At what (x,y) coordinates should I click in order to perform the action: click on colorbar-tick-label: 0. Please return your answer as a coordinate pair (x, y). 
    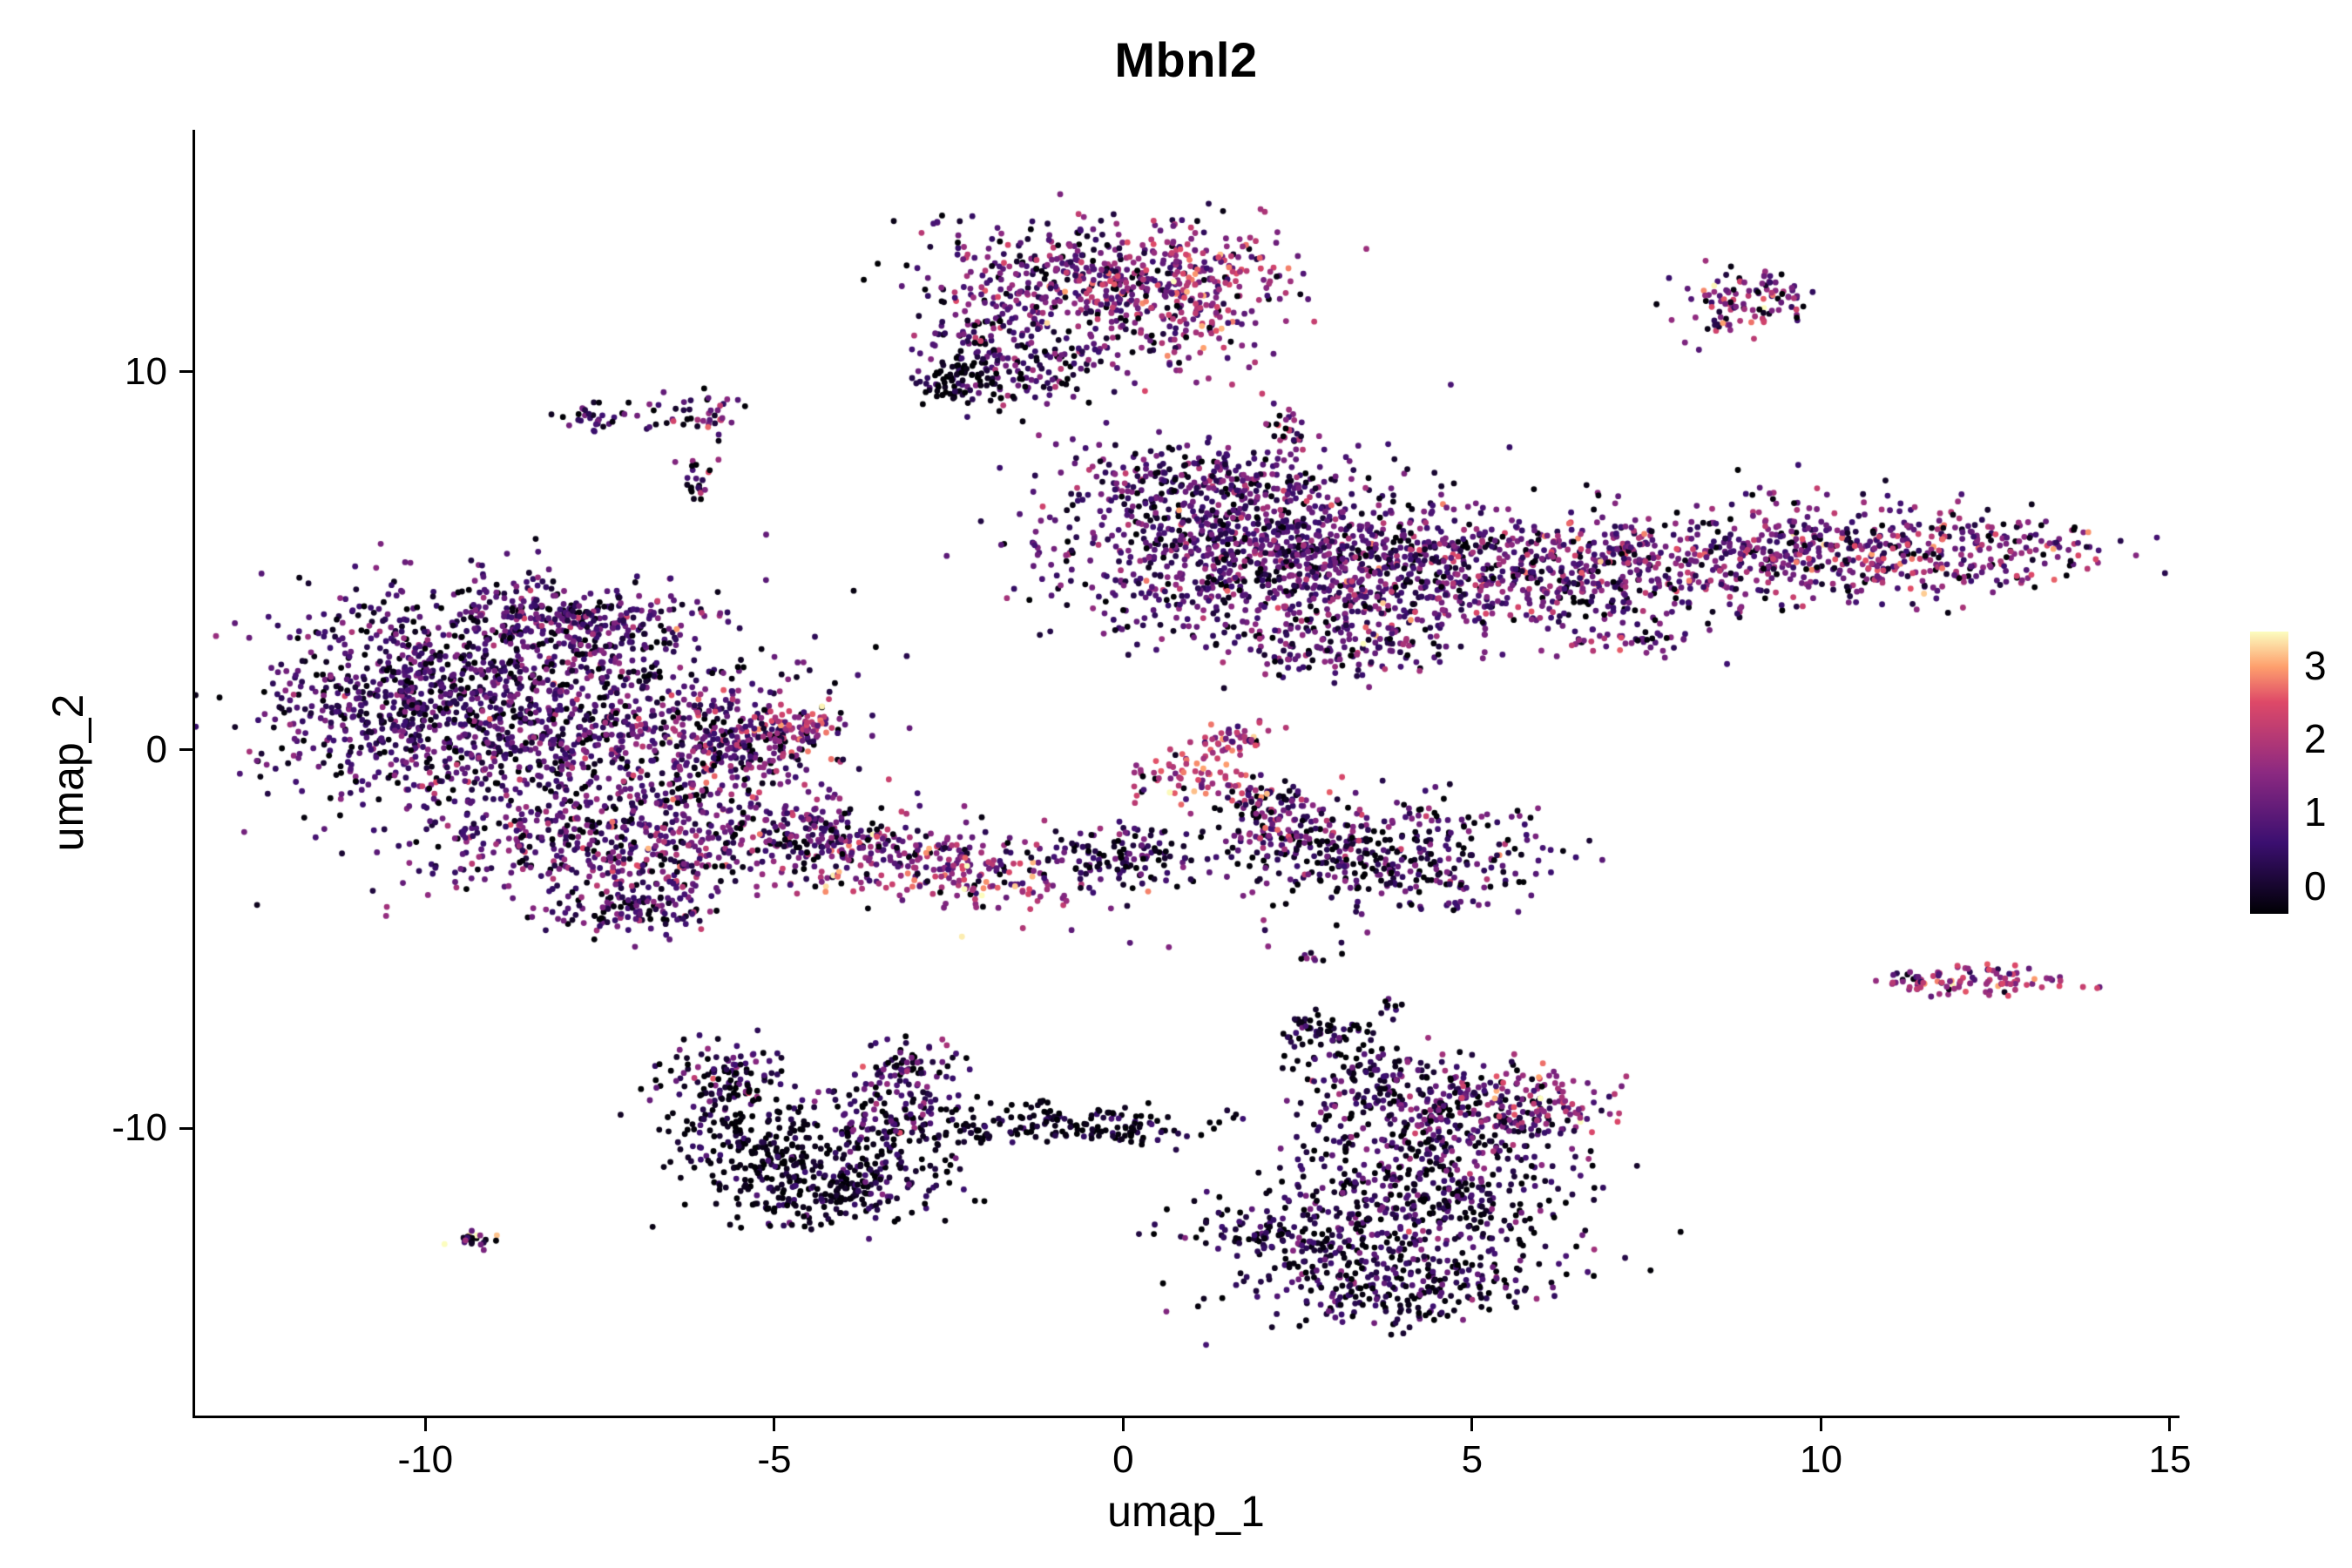
    Looking at the image, I should click on (2315, 885).